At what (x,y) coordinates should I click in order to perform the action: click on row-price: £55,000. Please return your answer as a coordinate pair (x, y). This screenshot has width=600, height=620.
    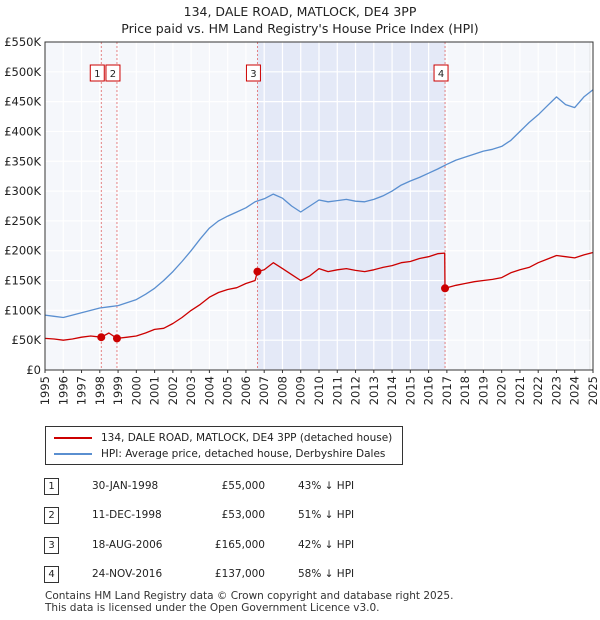
    Looking at the image, I should click on (243, 486).